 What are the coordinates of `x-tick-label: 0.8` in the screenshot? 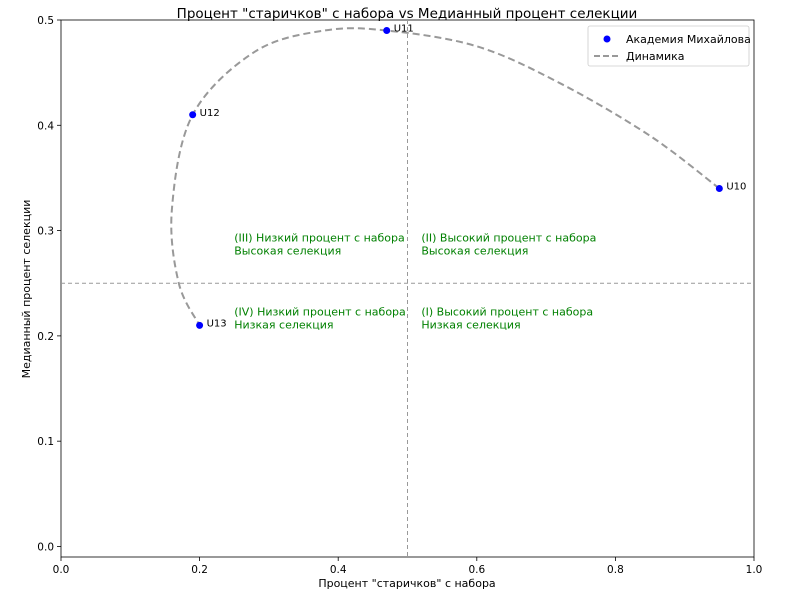 It's located at (615, 570).